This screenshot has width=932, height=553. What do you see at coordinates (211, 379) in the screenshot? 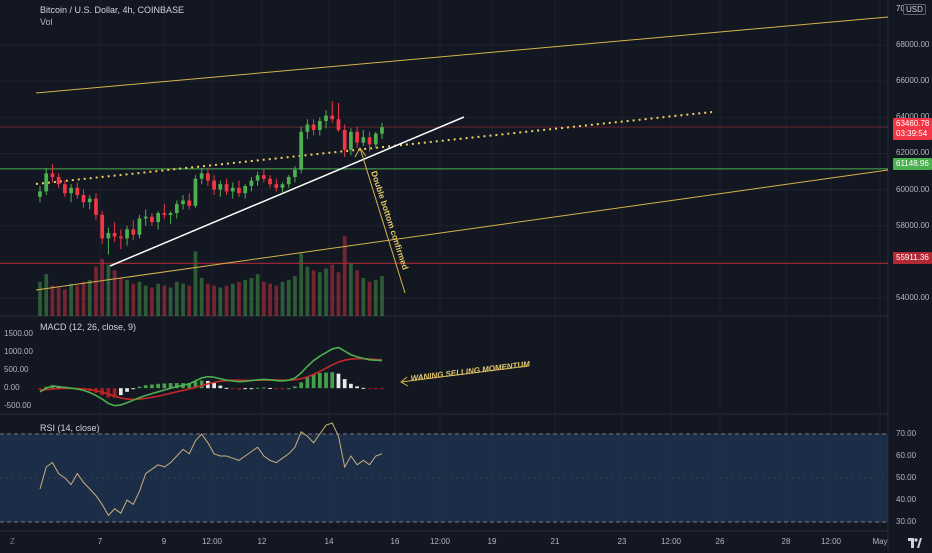
I see `macd-signal-line` at bounding box center [211, 379].